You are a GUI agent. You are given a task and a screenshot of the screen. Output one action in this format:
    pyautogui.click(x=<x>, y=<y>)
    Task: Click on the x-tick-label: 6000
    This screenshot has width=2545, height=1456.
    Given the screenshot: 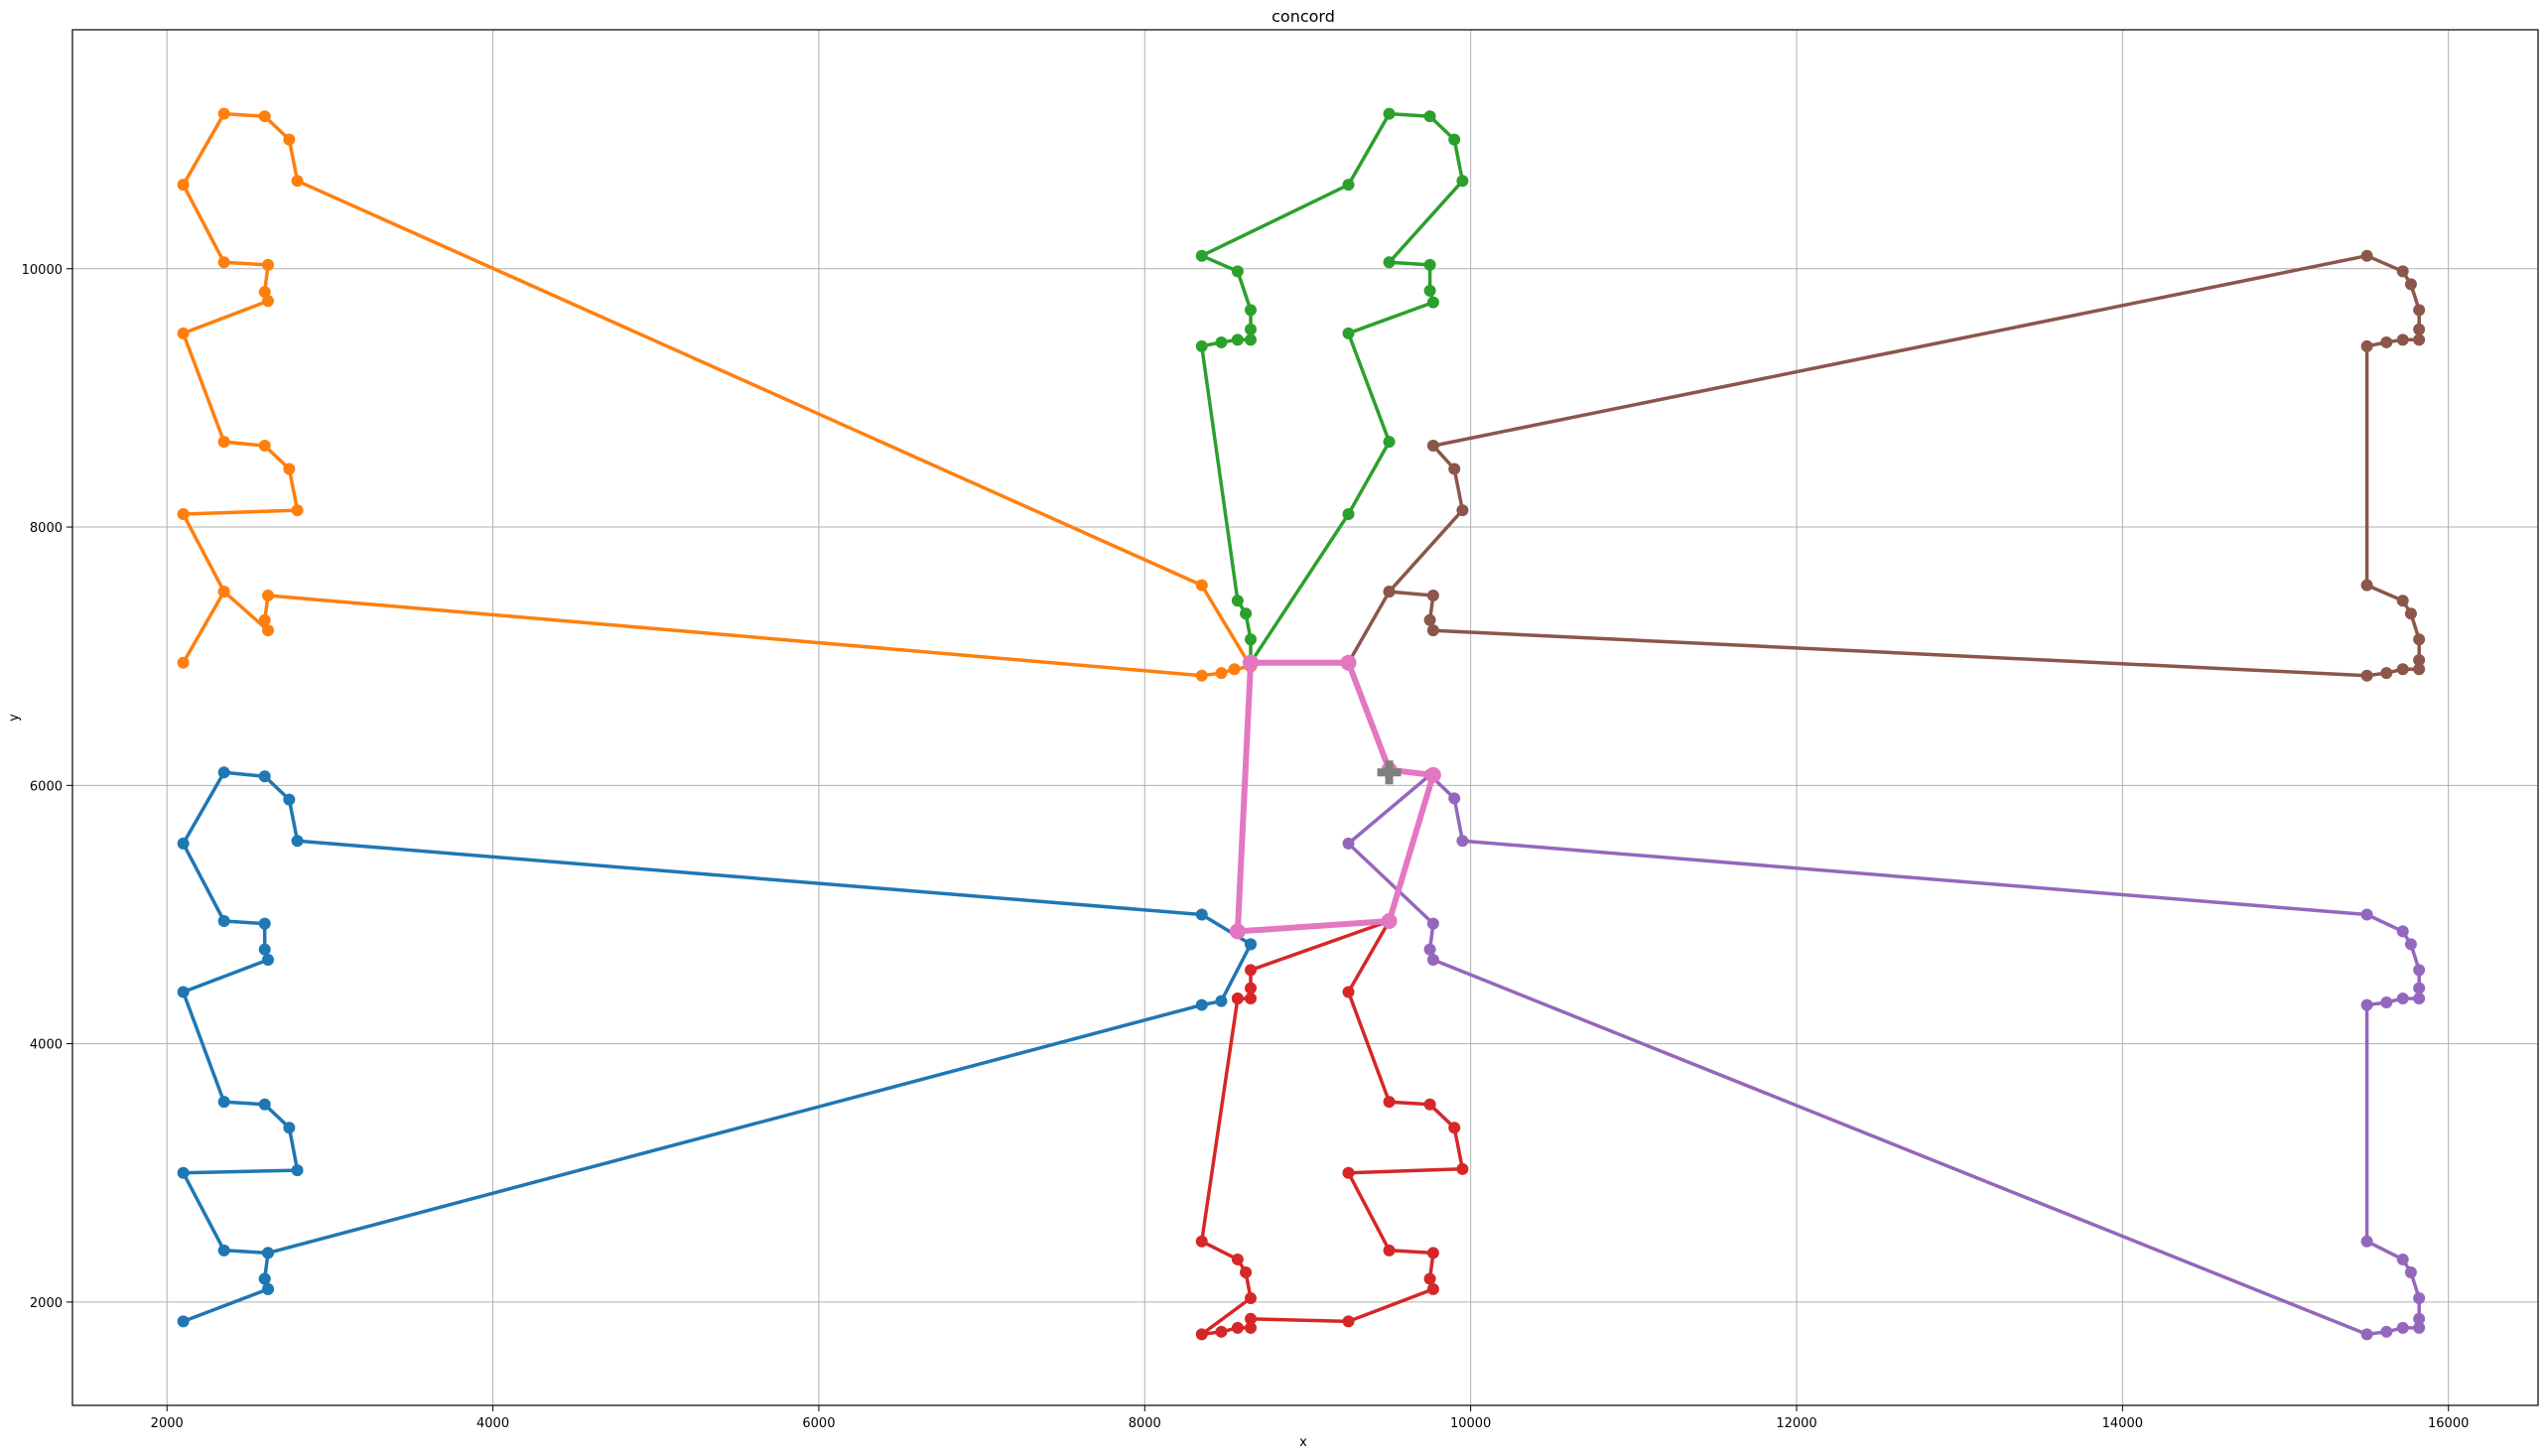 What is the action you would take?
    pyautogui.click(x=819, y=1423)
    